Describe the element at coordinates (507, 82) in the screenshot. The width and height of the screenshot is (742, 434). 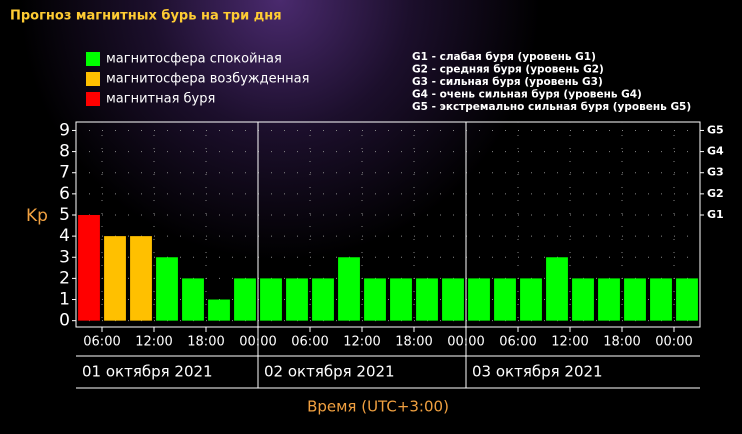
I see `storm-scale-note: G3 - сильная буря (уровень G3)` at that location.